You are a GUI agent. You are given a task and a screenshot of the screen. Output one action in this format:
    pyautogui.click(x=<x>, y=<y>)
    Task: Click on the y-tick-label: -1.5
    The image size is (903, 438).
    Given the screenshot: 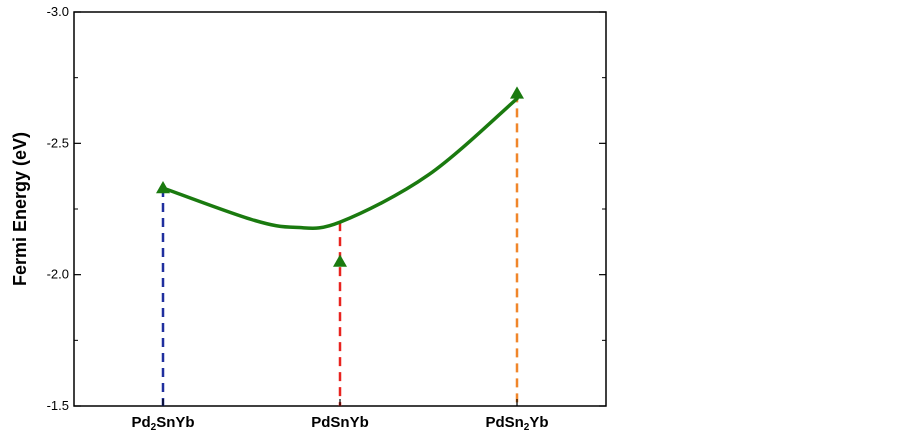 What is the action you would take?
    pyautogui.click(x=58, y=405)
    